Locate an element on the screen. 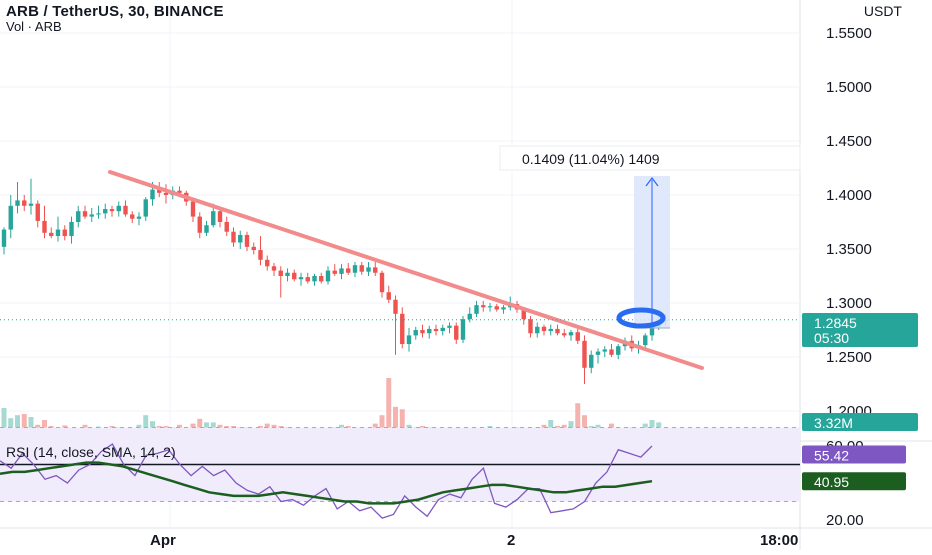  volume-legend: Vol · ARB is located at coordinates (34, 26).